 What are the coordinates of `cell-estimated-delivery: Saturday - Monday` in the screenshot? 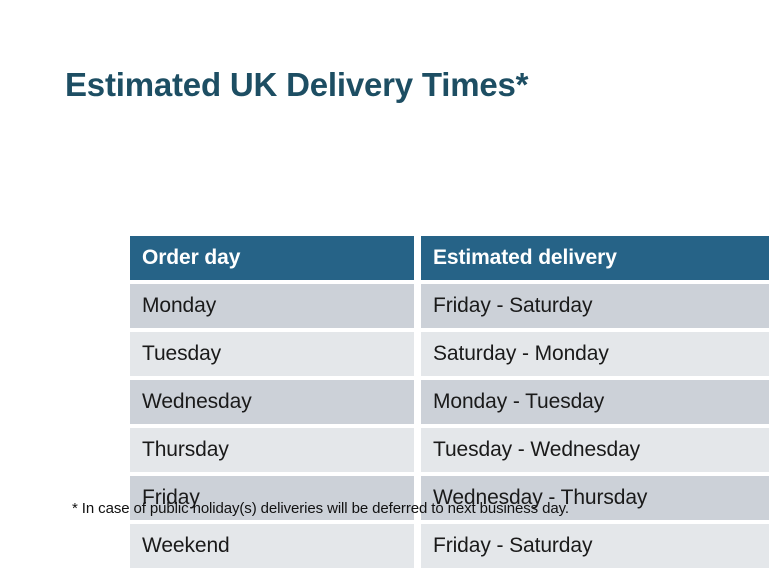 It's located at (595, 354).